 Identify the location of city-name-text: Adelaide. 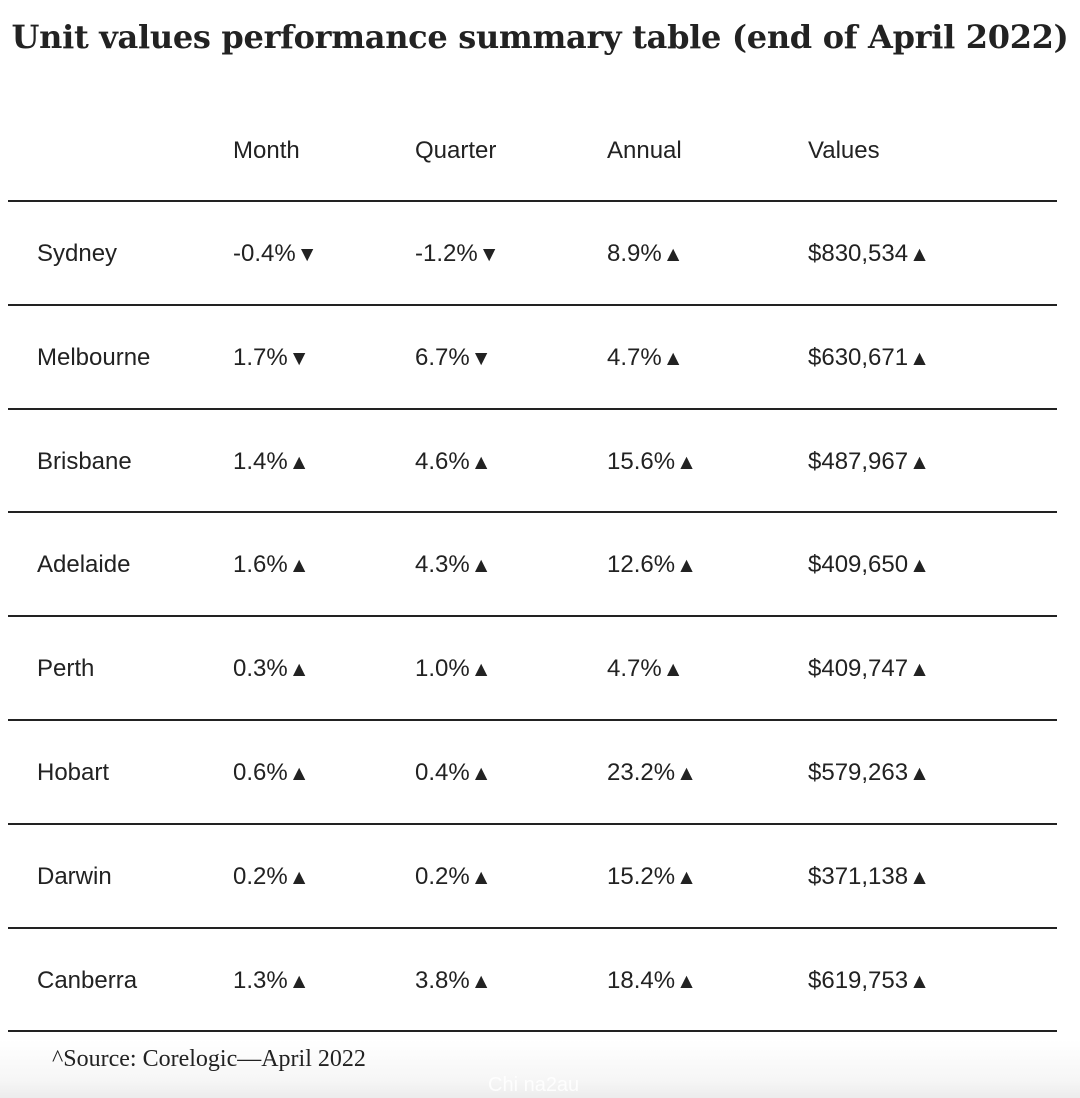
(84, 565).